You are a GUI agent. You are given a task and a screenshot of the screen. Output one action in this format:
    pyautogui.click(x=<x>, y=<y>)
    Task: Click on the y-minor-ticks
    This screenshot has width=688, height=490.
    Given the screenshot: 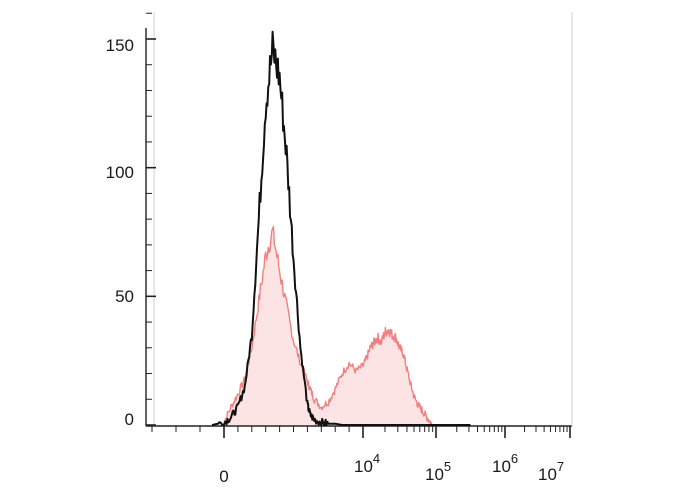 What is the action you would take?
    pyautogui.click(x=151, y=219)
    